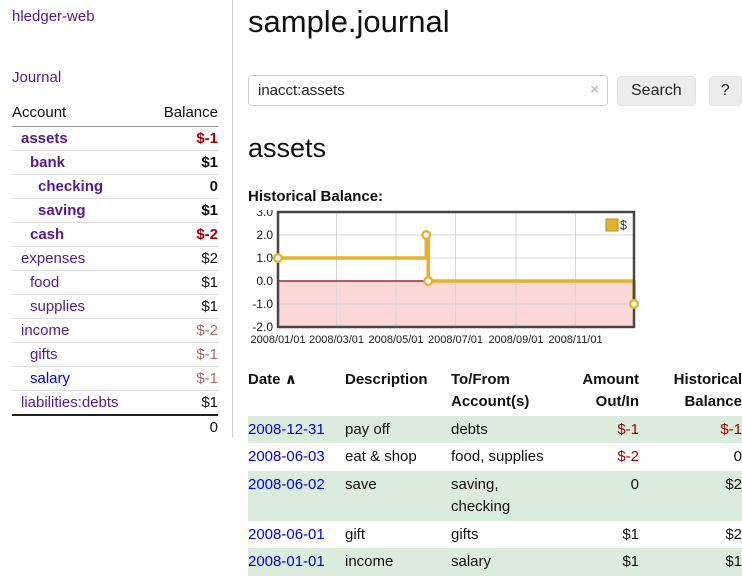 Image resolution: width=742 pixels, height=582 pixels. What do you see at coordinates (71, 186) in the screenshot?
I see `account-link-checking: checking` at bounding box center [71, 186].